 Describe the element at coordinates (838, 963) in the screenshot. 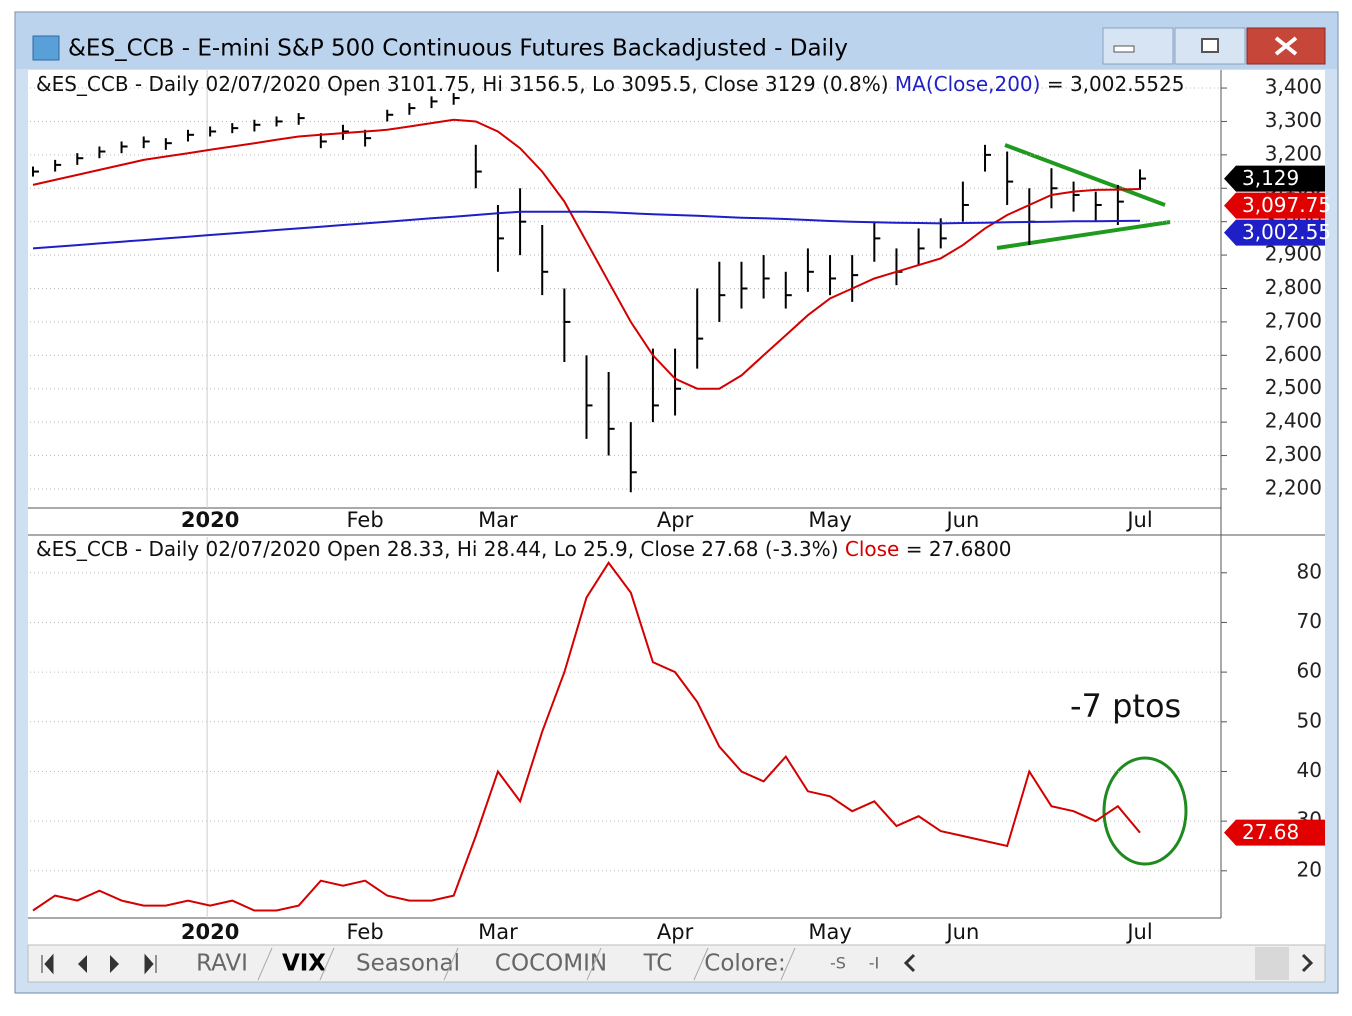

I see `tab: -S` at that location.